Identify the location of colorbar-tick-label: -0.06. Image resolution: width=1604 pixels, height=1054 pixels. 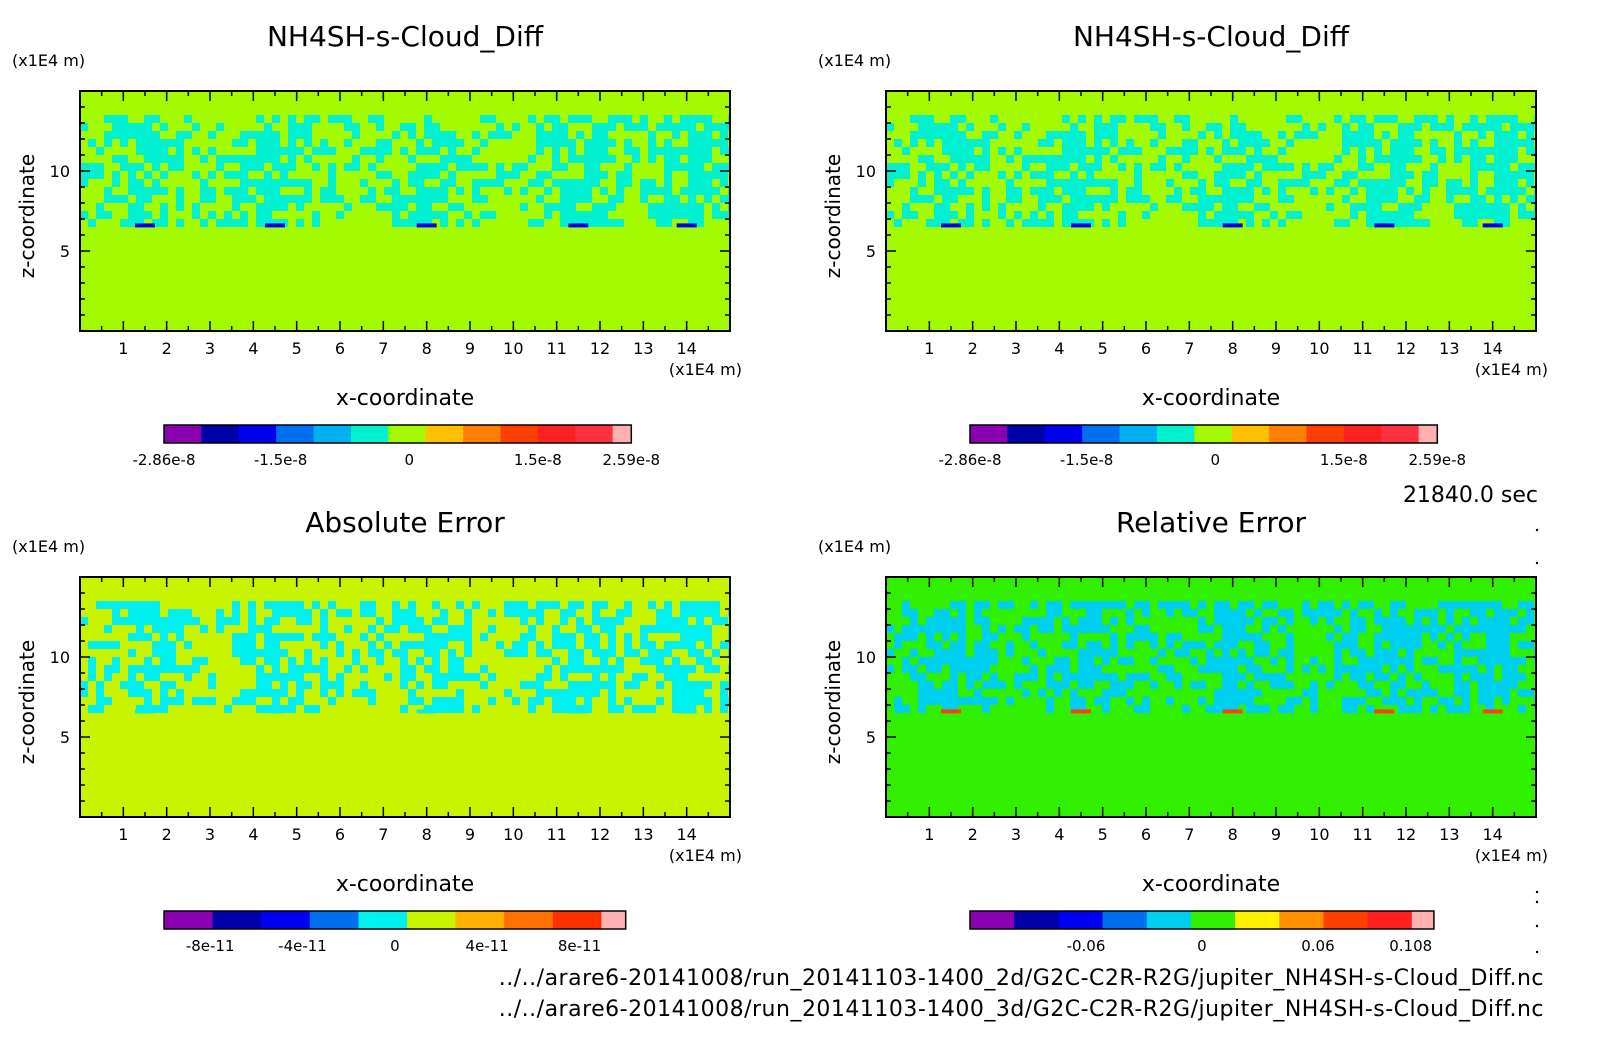
(1086, 946).